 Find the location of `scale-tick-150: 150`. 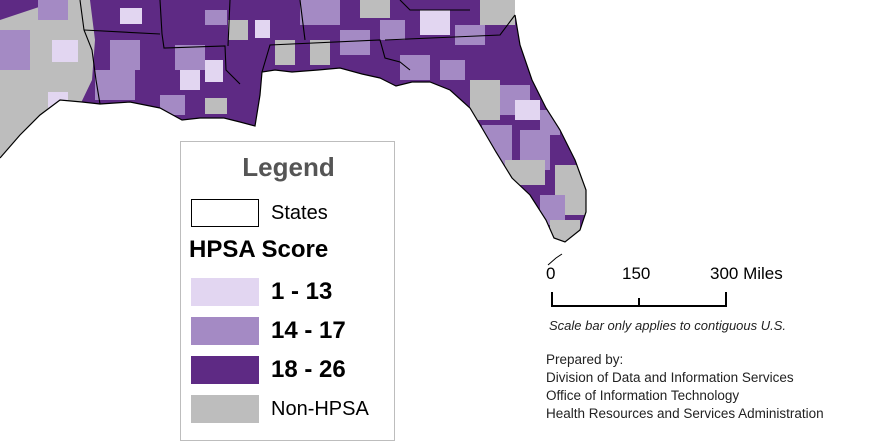

scale-tick-150: 150 is located at coordinates (636, 273).